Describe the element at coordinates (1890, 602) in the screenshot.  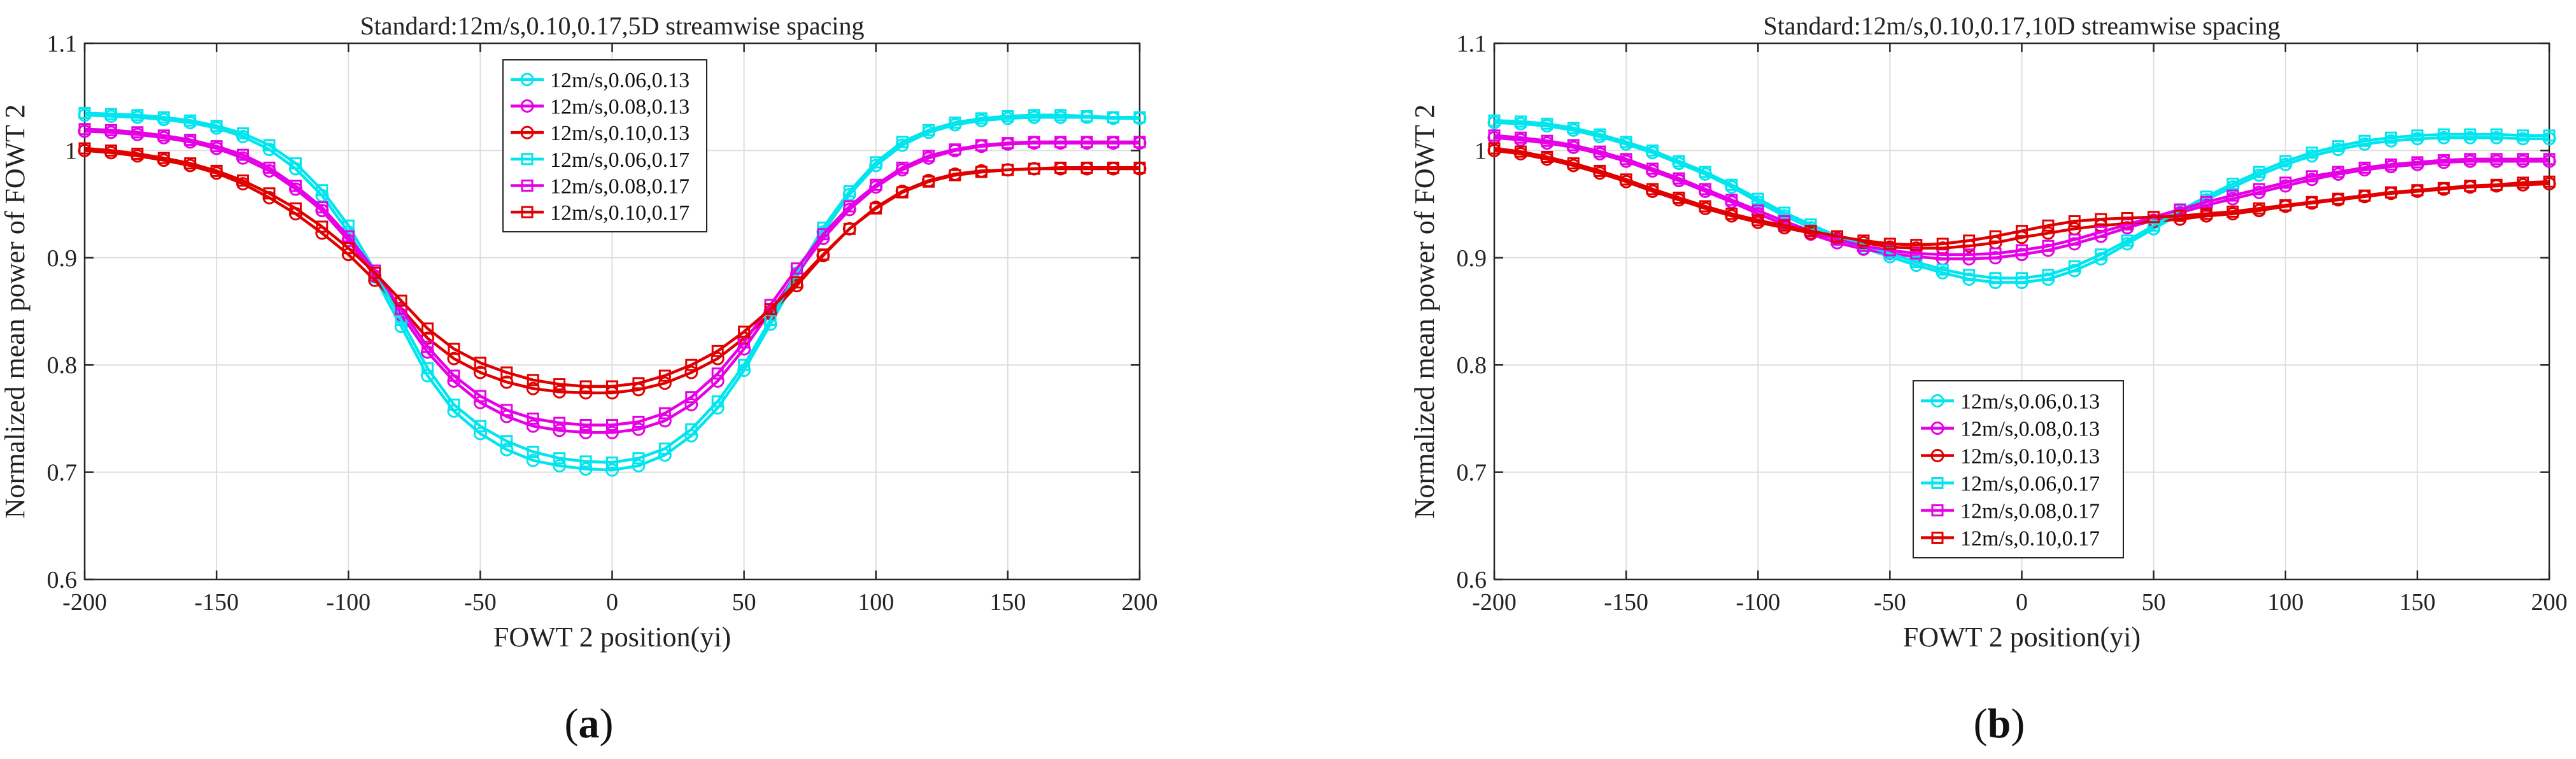
I see `x-tick-label: -50` at that location.